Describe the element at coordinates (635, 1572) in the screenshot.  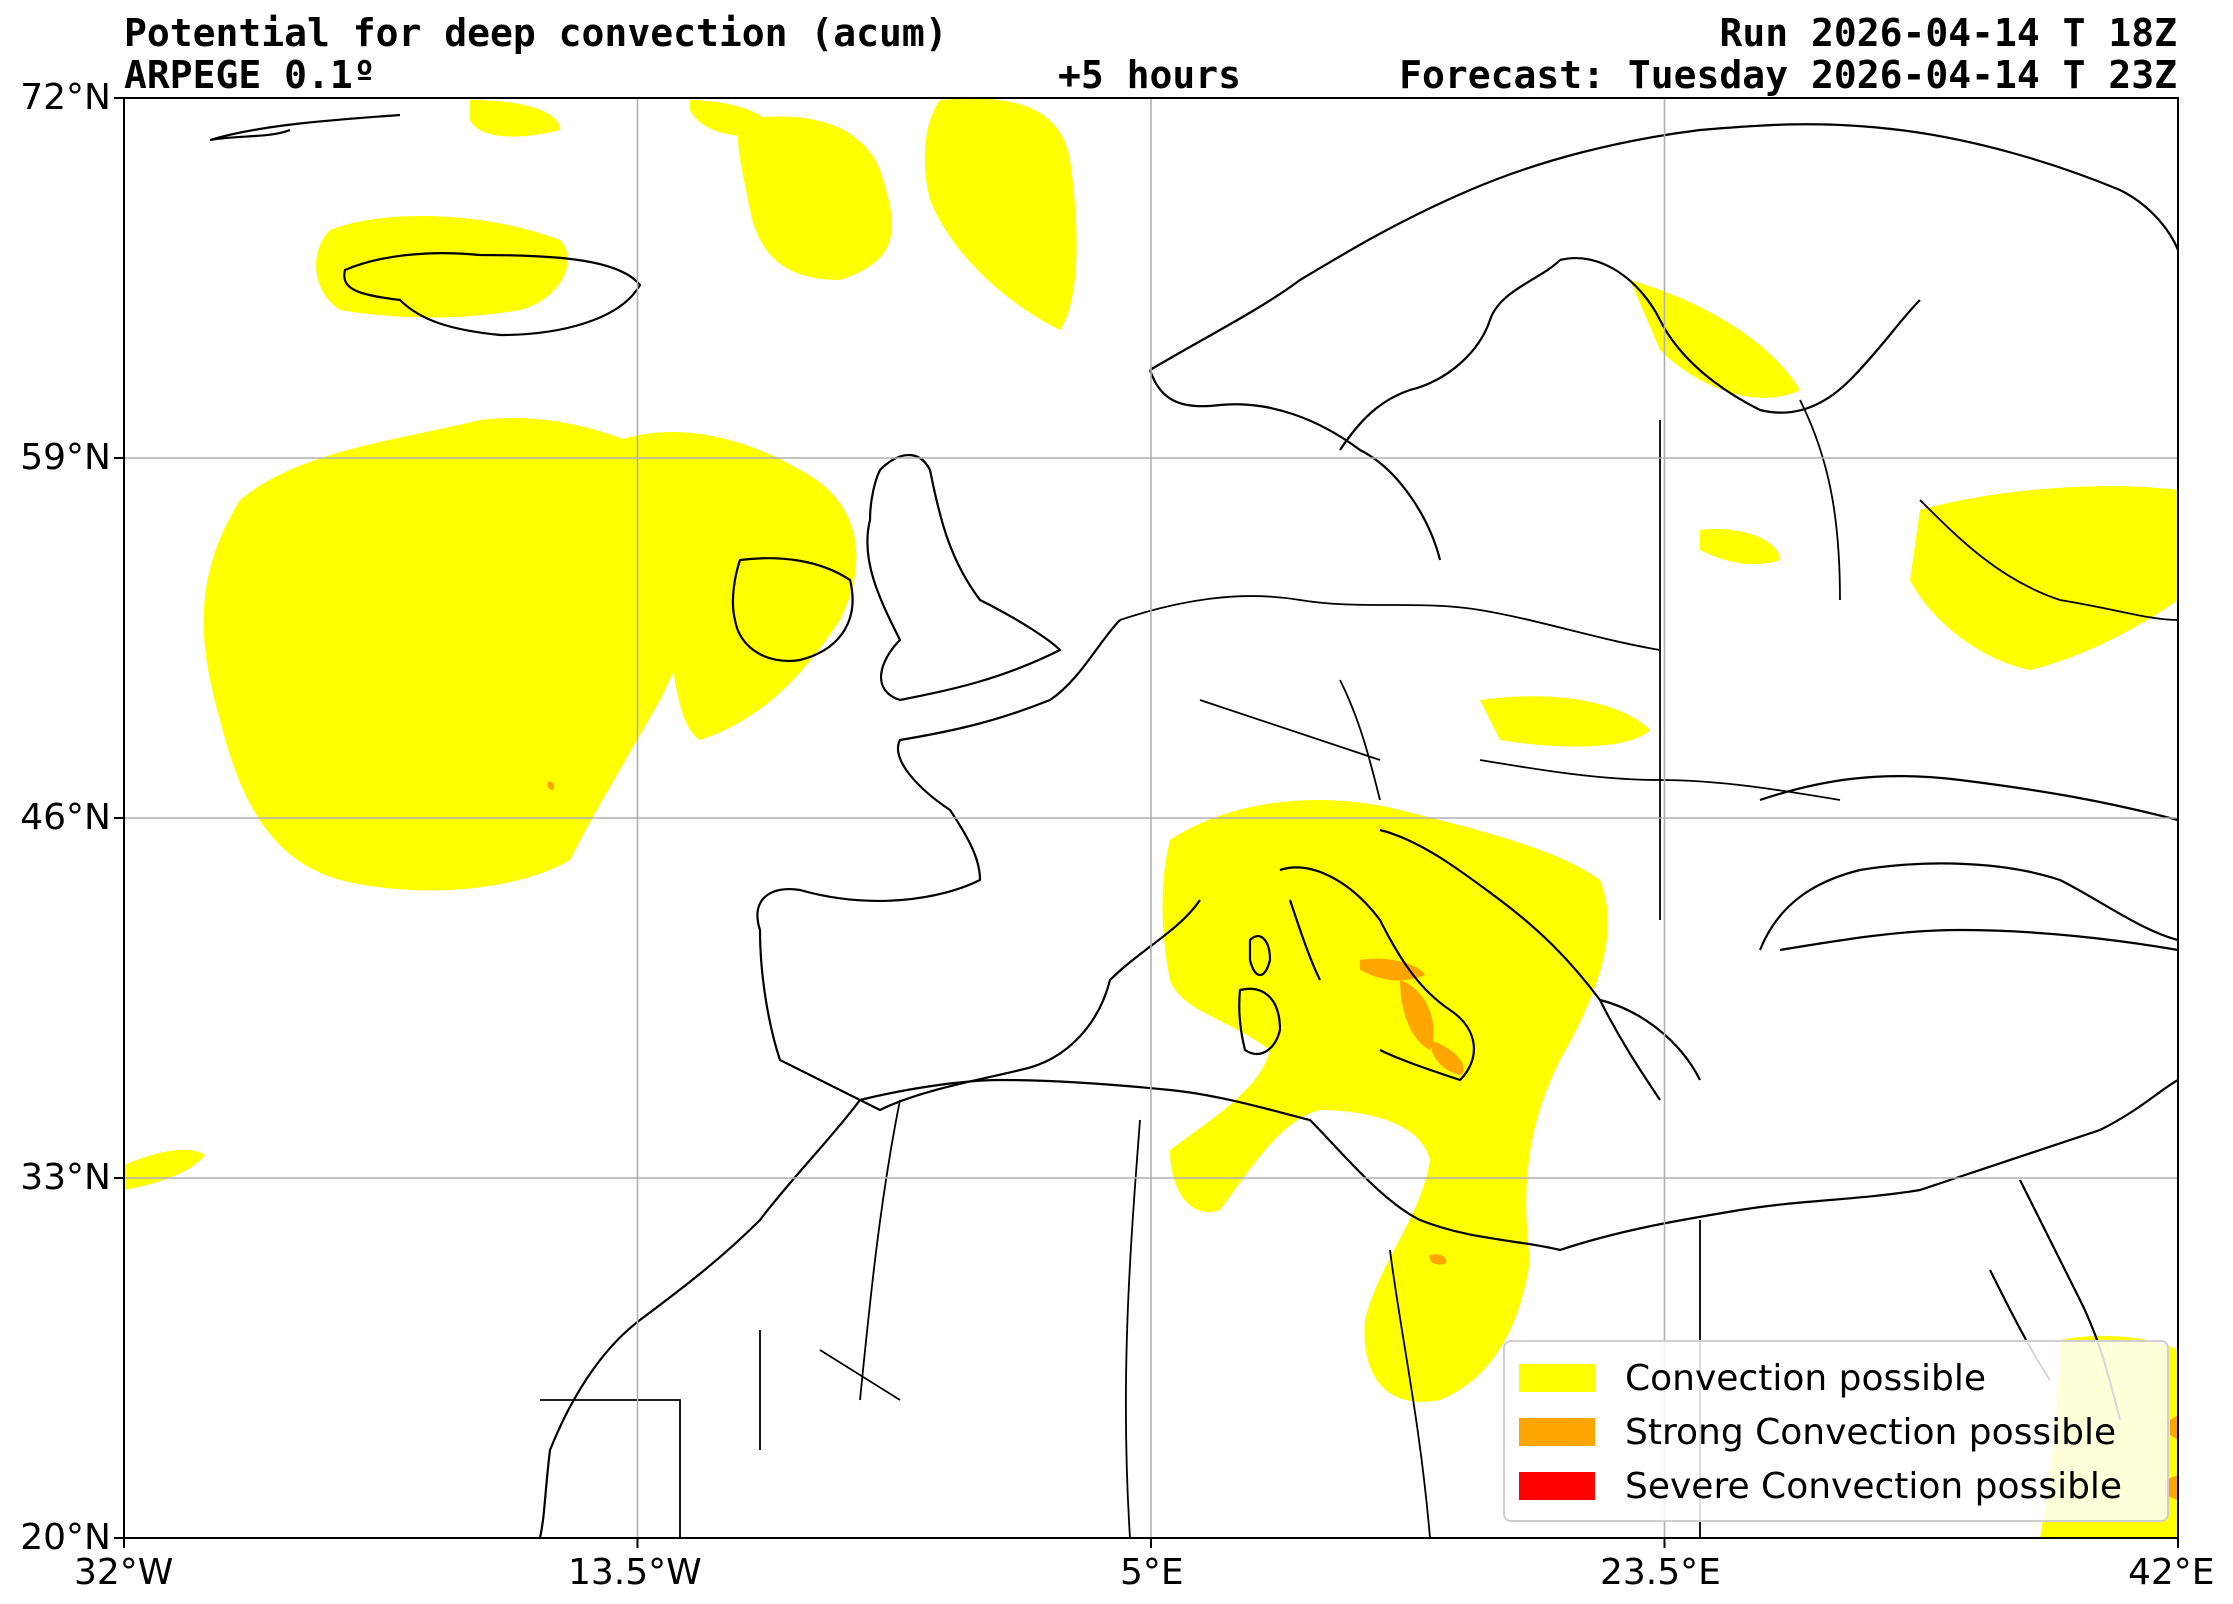
I see `lon-tick-label: 13.5°W` at that location.